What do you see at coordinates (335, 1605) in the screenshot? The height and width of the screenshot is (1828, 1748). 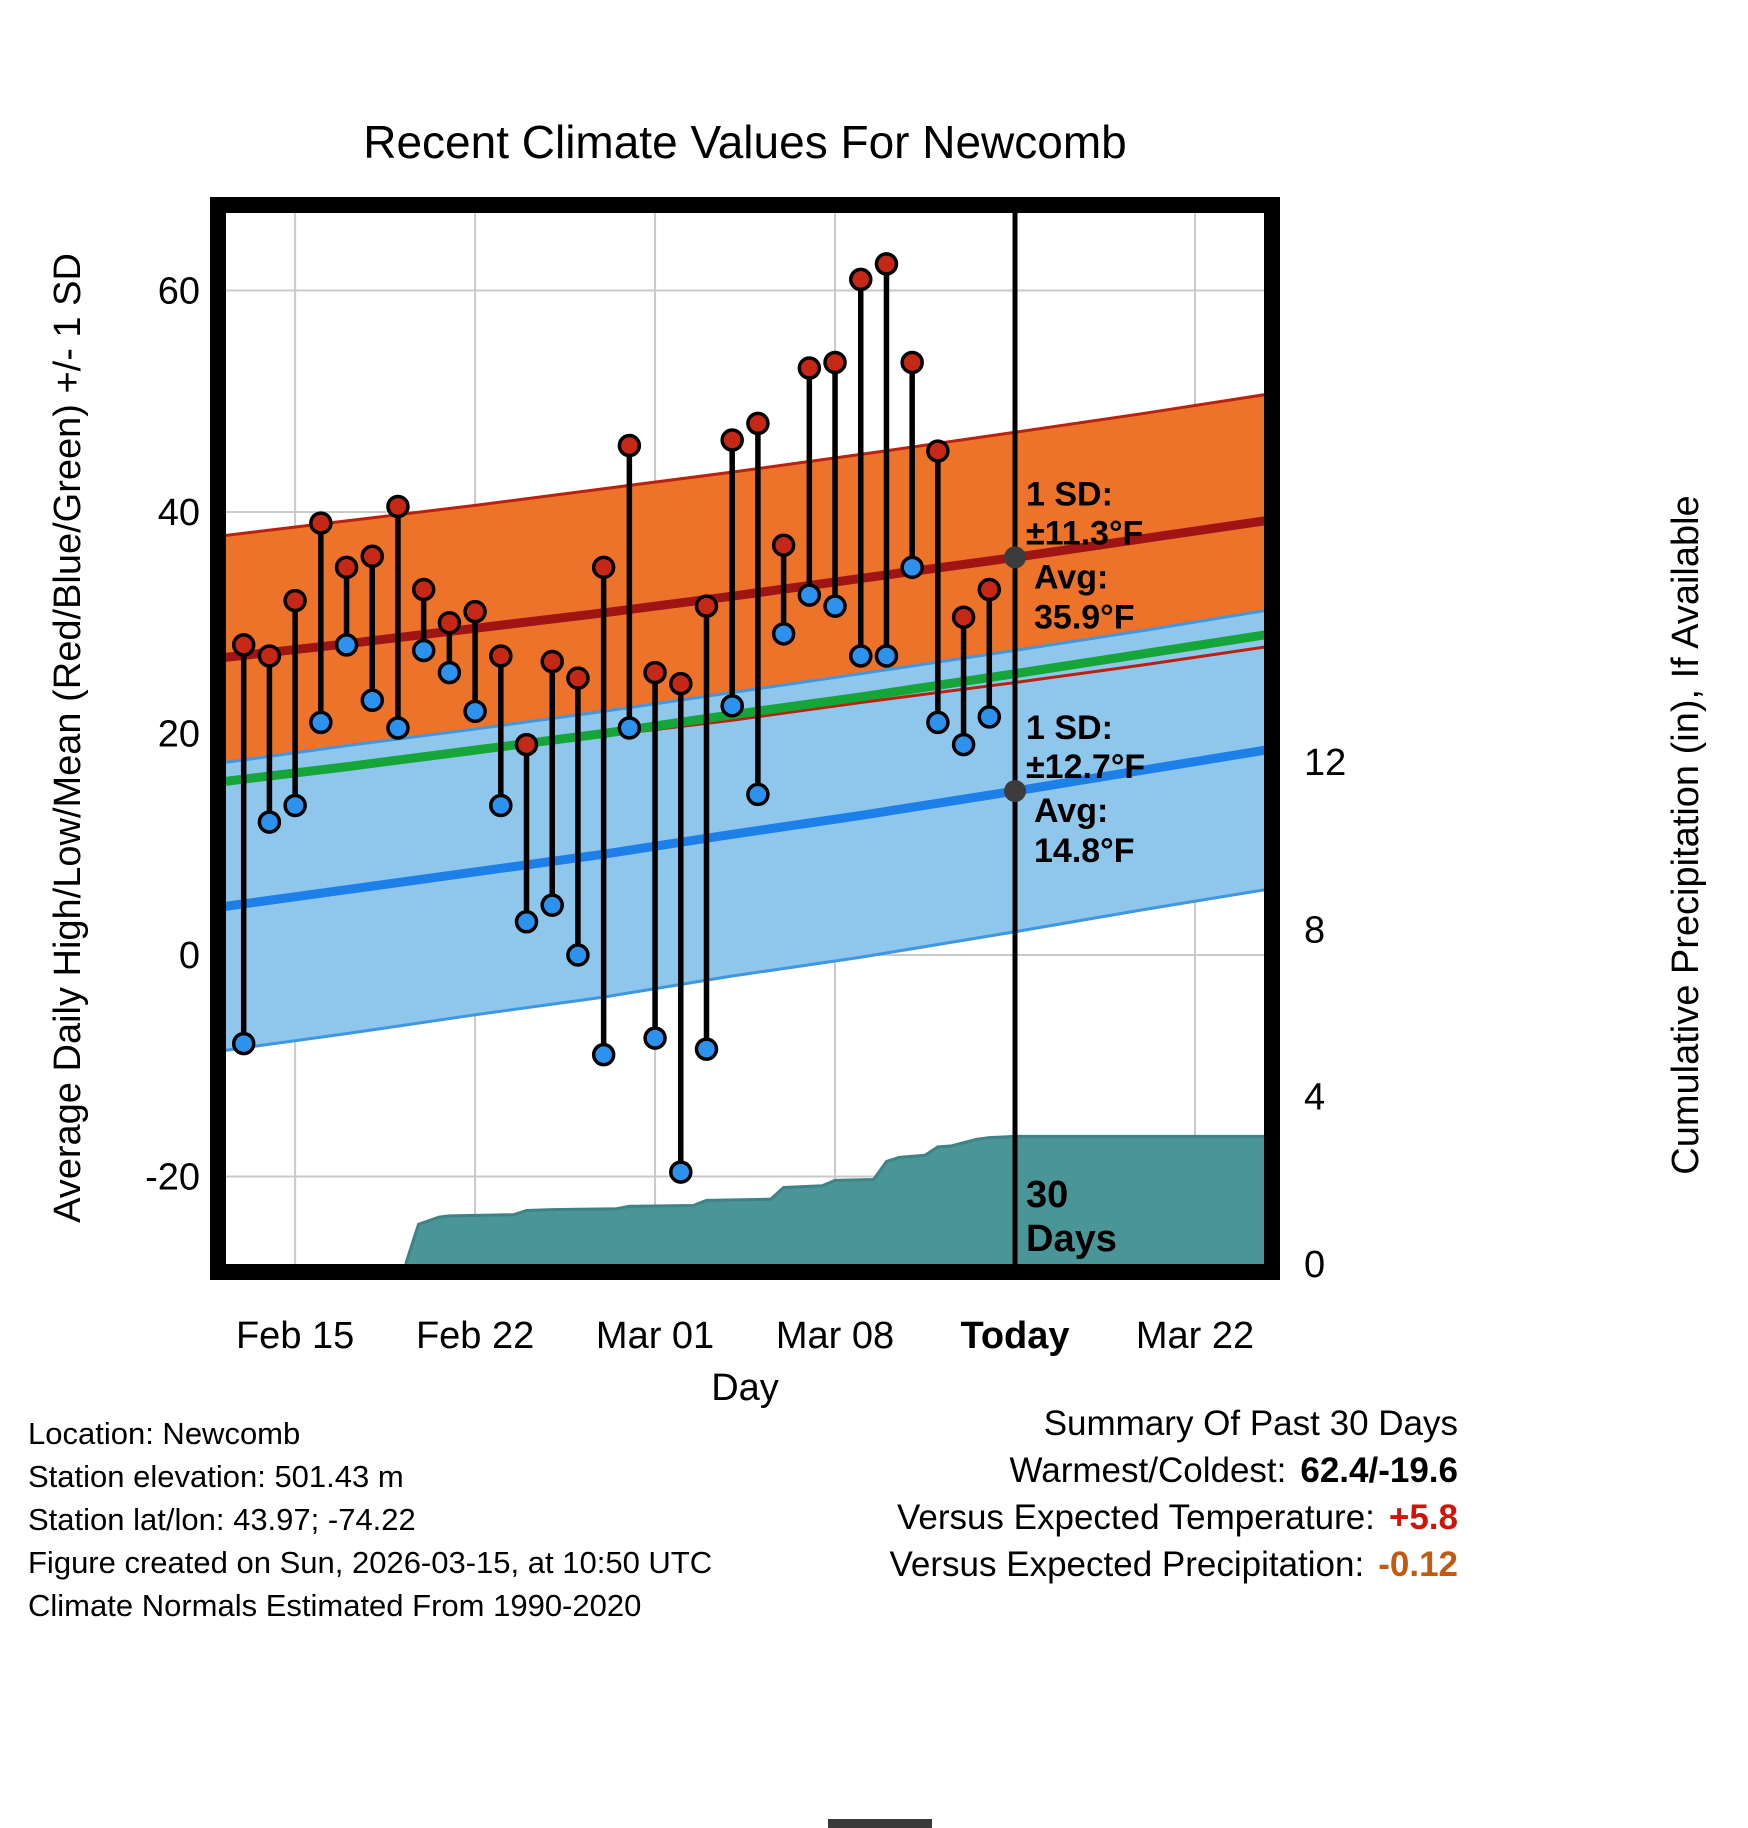 I see `footer-normals: Climate Normals Estimated From 1990-2020` at bounding box center [335, 1605].